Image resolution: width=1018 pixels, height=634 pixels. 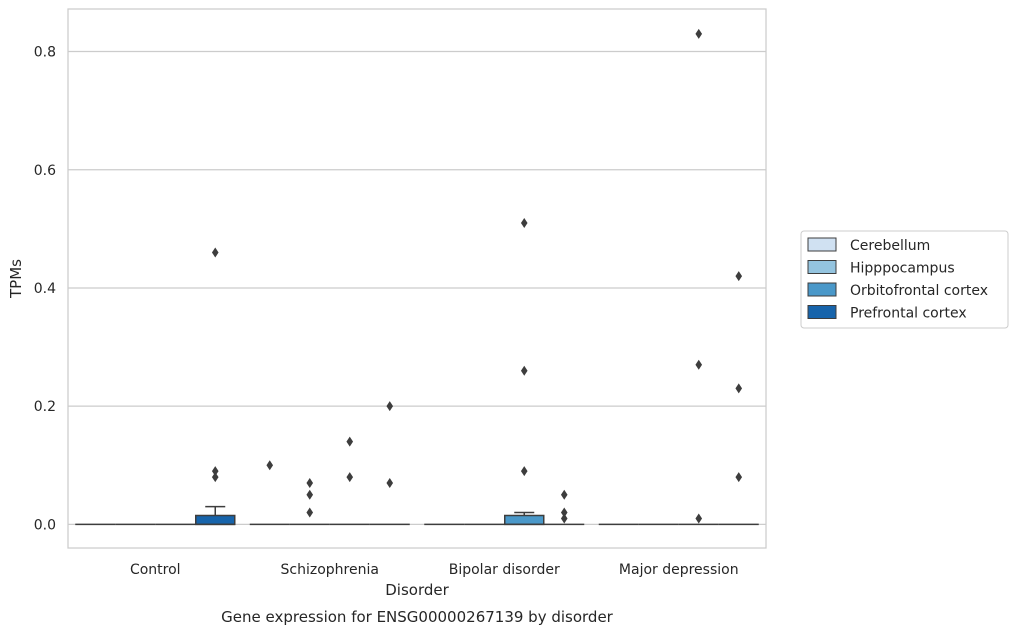 I want to click on box-groups, so click(x=417, y=515).